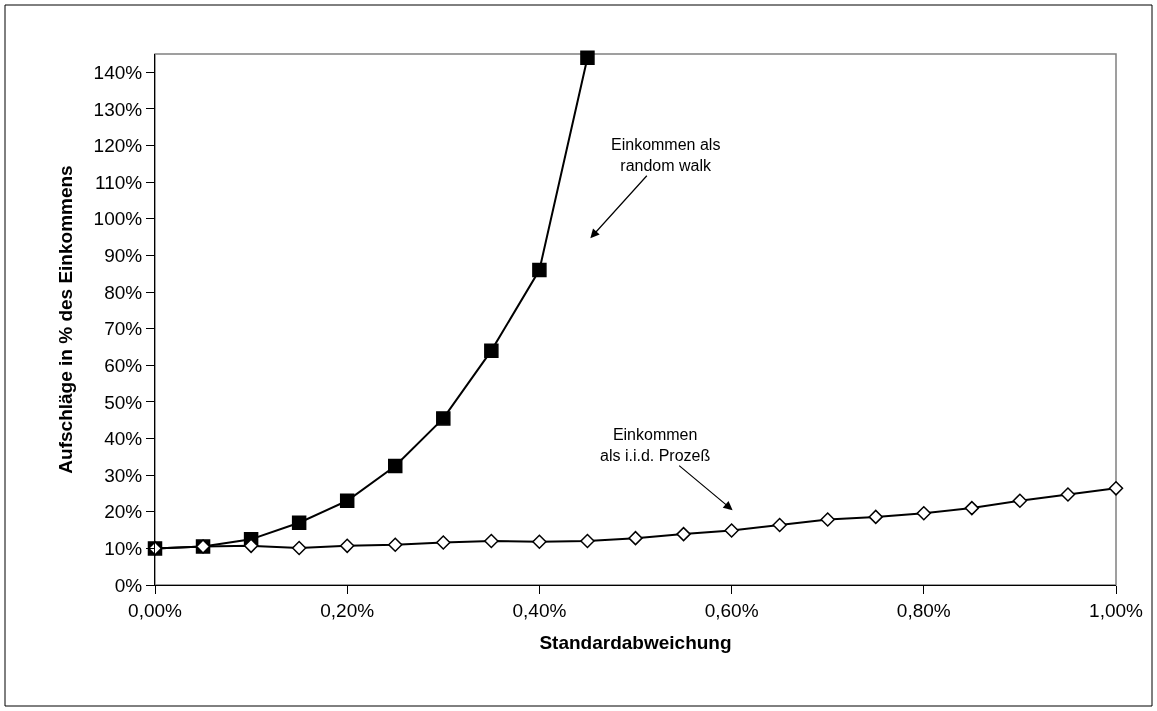  Describe the element at coordinates (731, 610) in the screenshot. I see `x-tick-label: 0,60%` at that location.